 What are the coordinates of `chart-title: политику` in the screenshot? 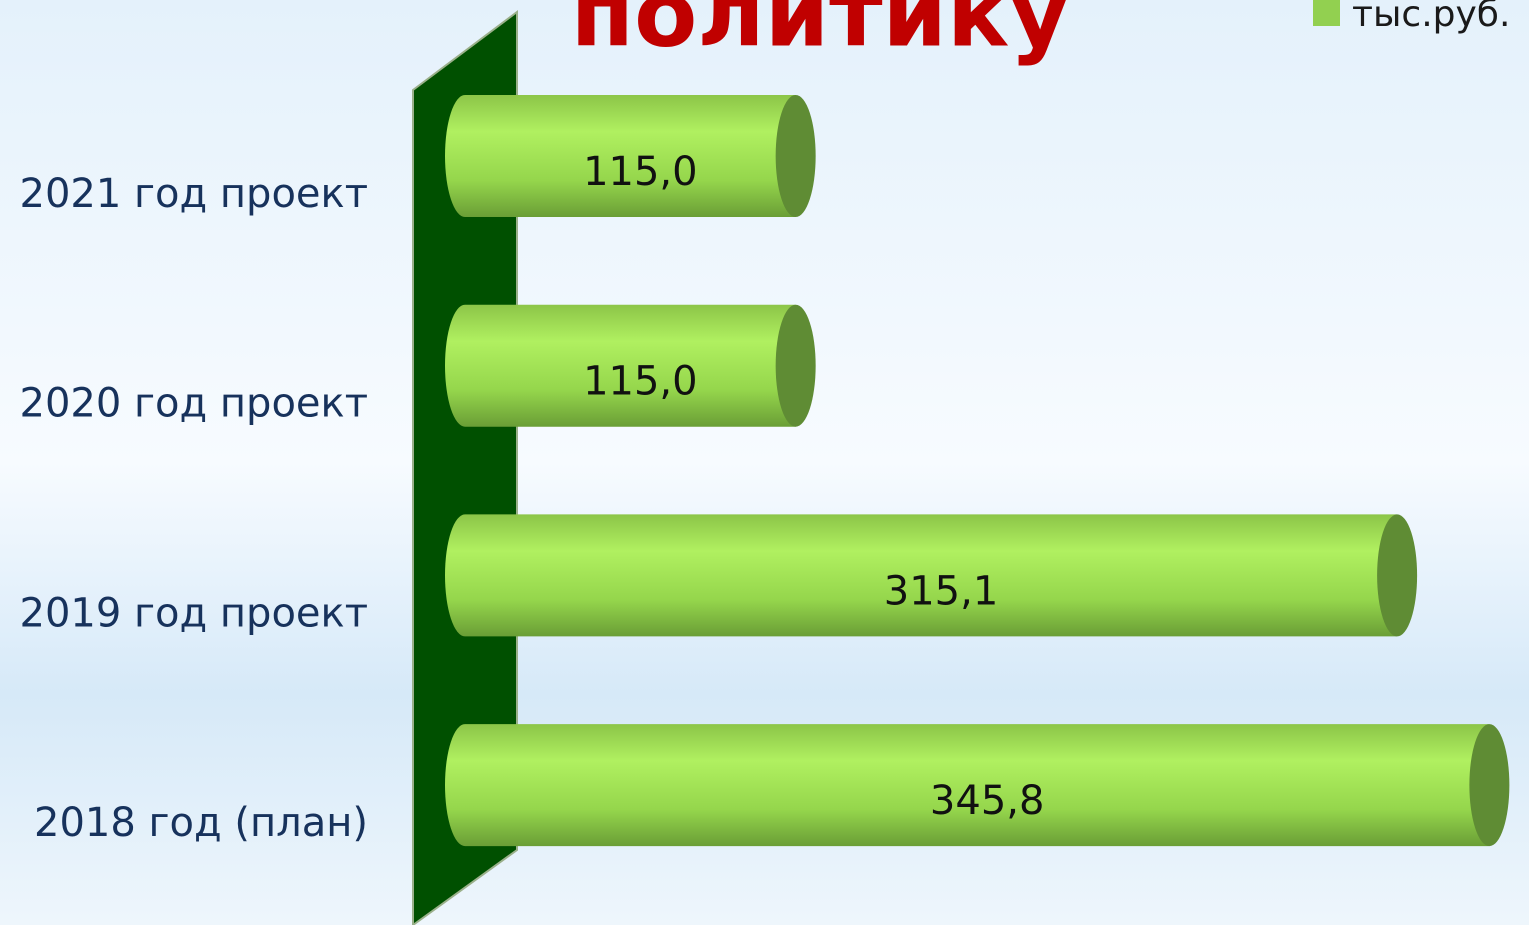 It's located at (820, 33).